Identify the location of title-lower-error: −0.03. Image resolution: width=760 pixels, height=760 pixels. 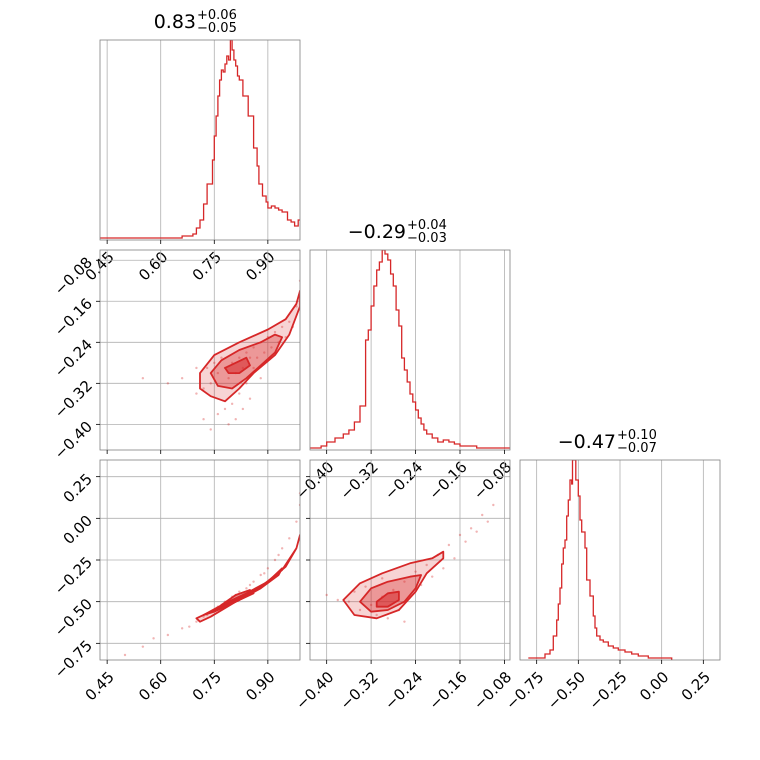
(427, 238).